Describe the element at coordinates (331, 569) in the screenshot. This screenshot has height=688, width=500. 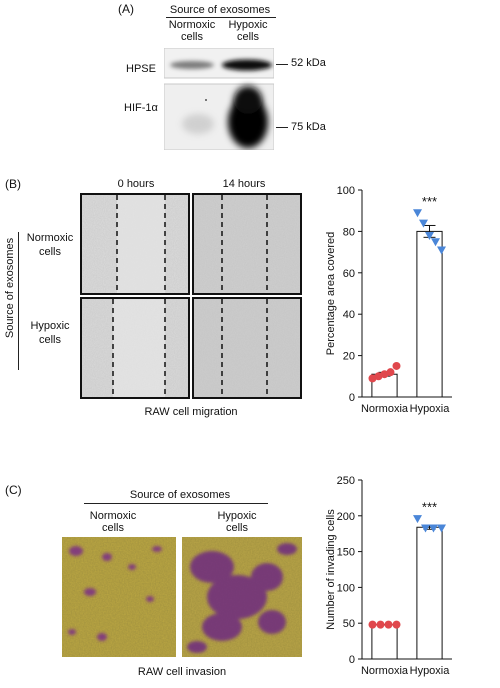
I see `y-axis-label: Number of invading cells` at that location.